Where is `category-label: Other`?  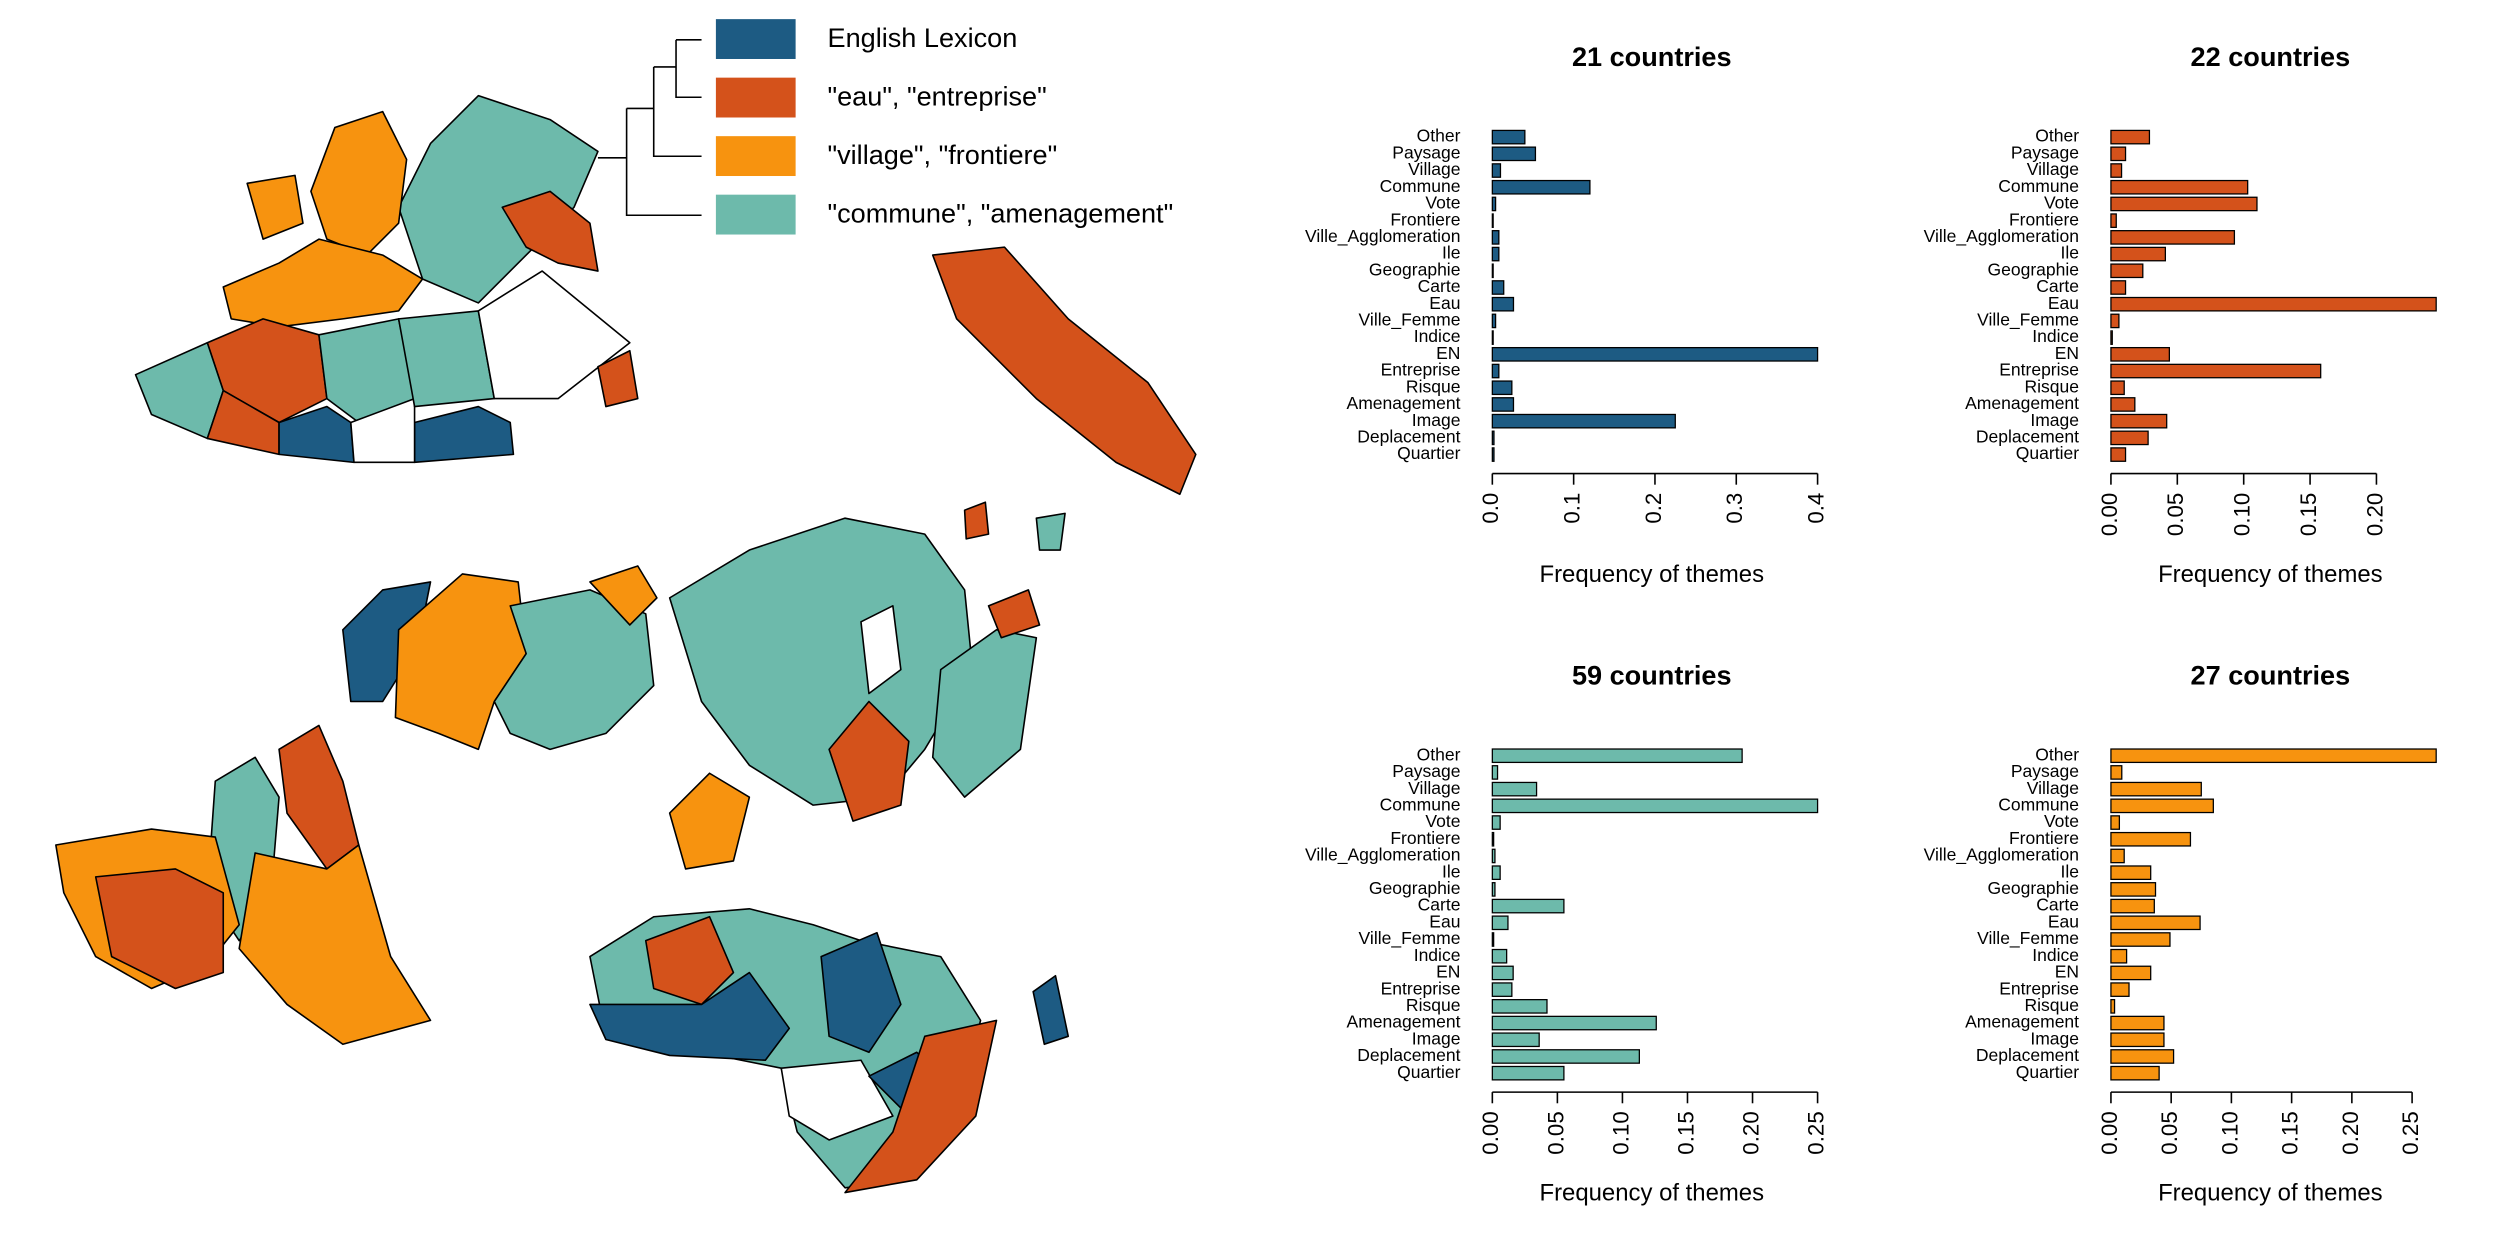
category-label: Other is located at coordinates (1439, 136).